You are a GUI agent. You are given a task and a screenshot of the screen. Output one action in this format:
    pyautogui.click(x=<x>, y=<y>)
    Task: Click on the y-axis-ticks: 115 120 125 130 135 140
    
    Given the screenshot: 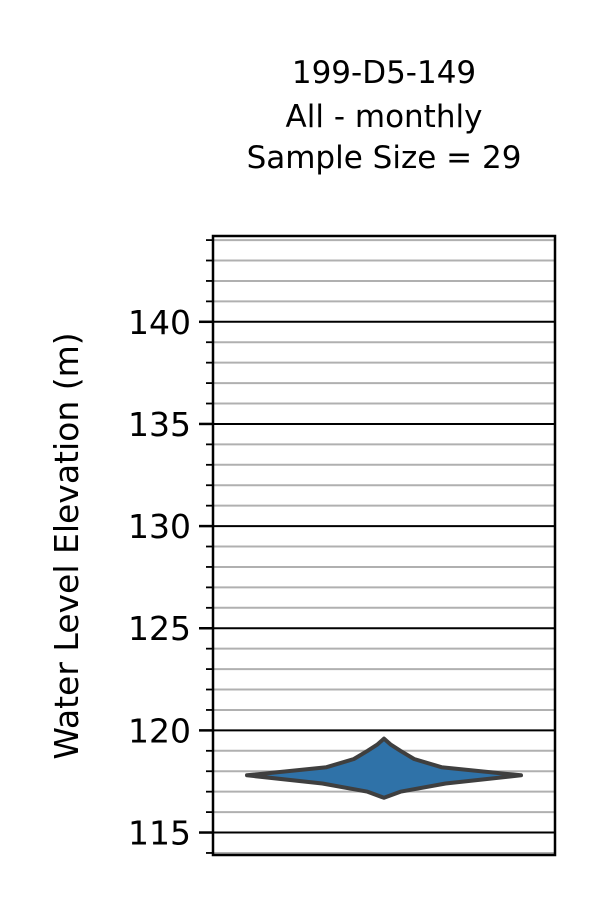 What is the action you would take?
    pyautogui.click(x=170, y=546)
    